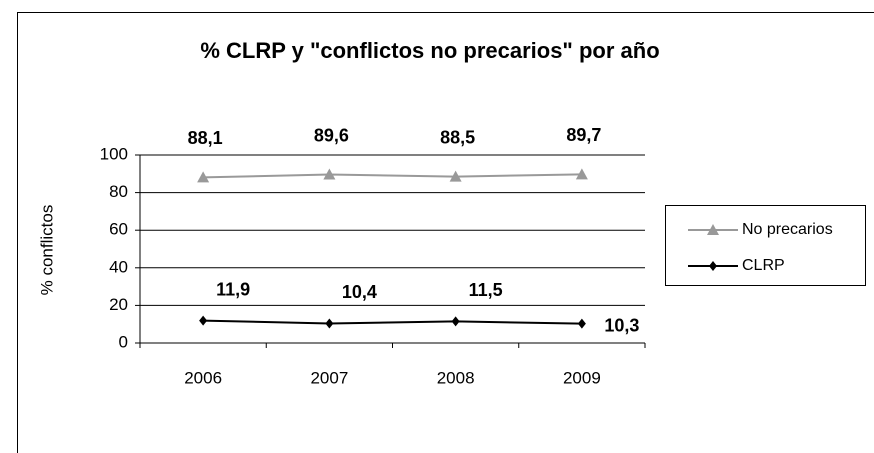 This screenshot has width=874, height=453. Describe the element at coordinates (123, 341) in the screenshot. I see `y-tick-label: 0` at that location.